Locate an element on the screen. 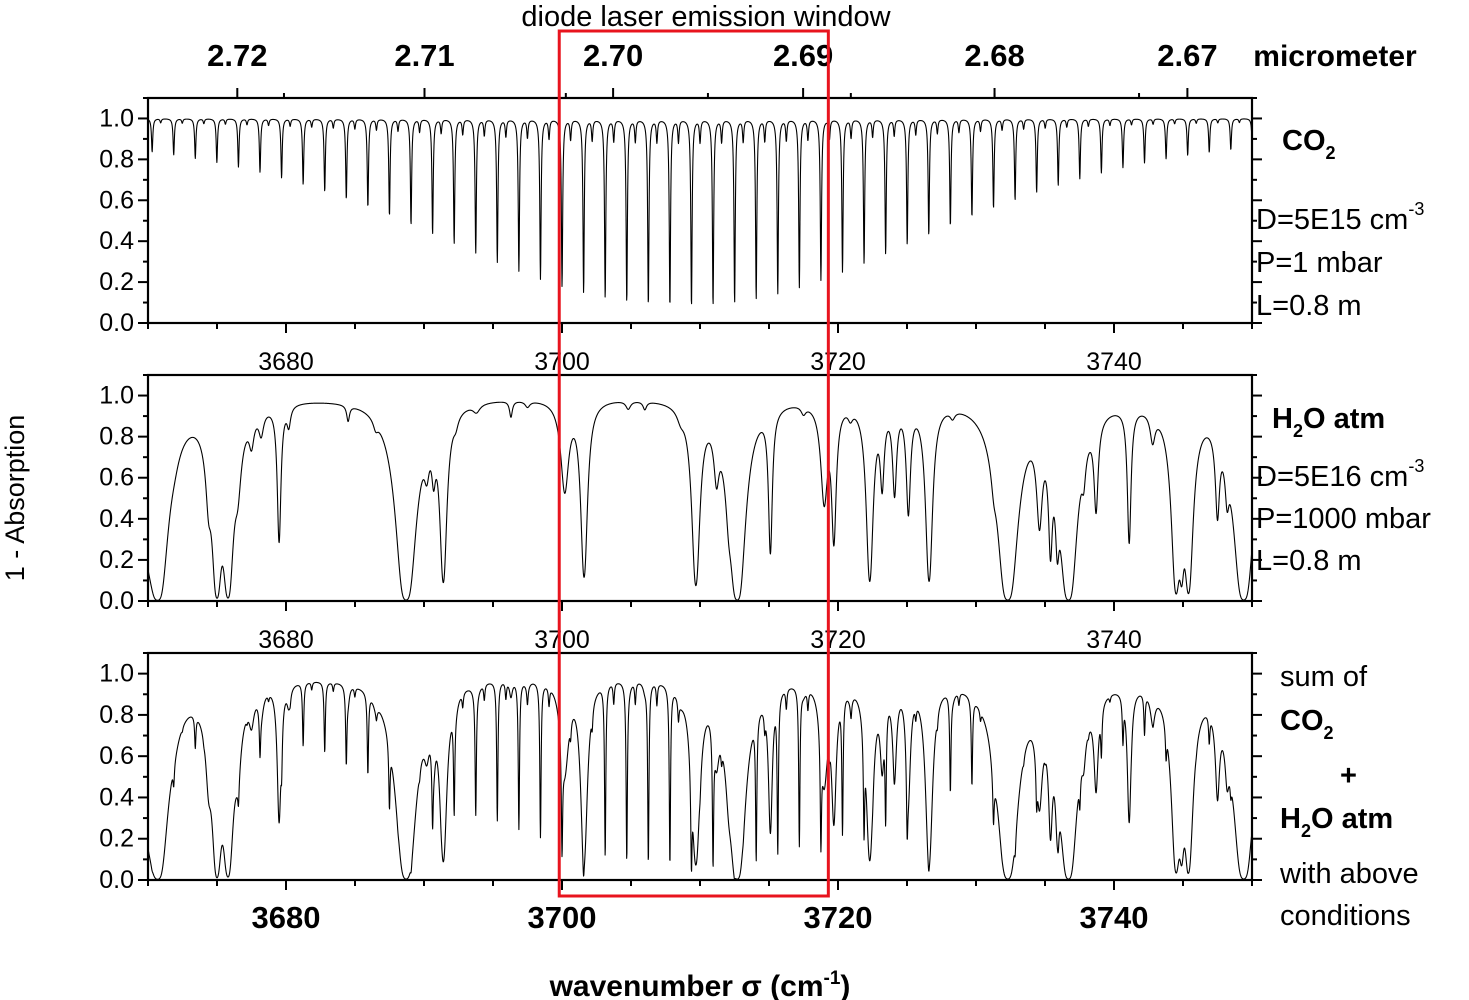 This screenshot has height=1000, width=1469. panel-co2-labels: CO2 D=5E15 cm-3 P=1 mbar L=0.8 m is located at coordinates (1340, 223).